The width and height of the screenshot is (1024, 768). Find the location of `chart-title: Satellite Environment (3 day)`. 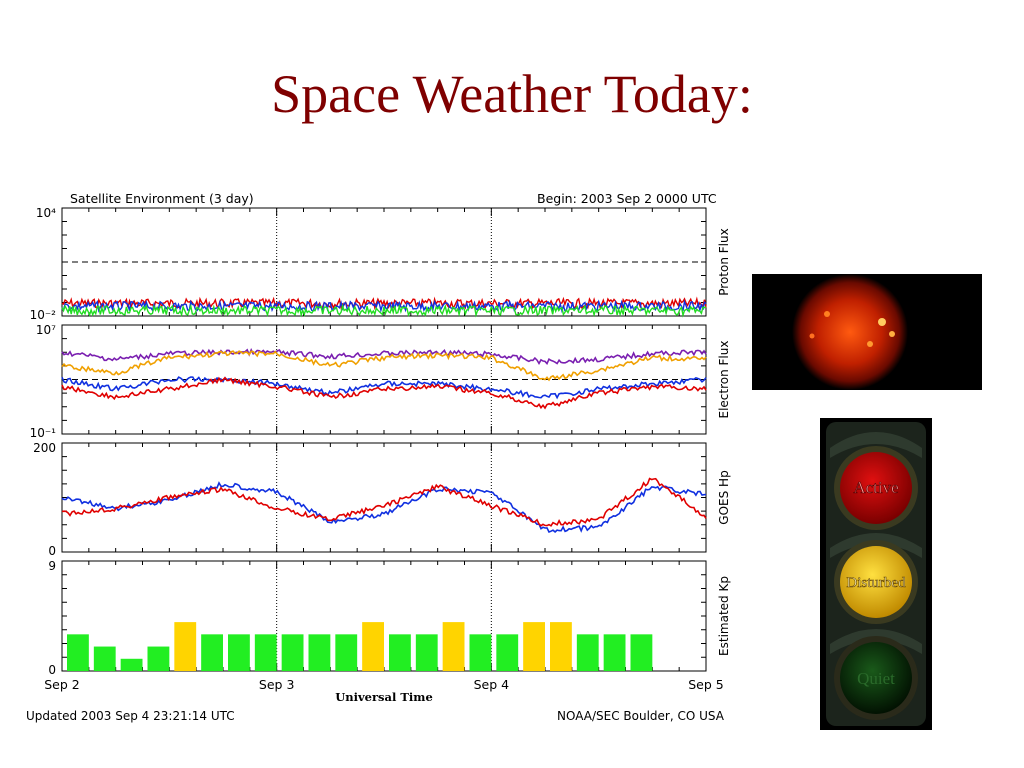

chart-title: Satellite Environment (3 day) is located at coordinates (162, 198).